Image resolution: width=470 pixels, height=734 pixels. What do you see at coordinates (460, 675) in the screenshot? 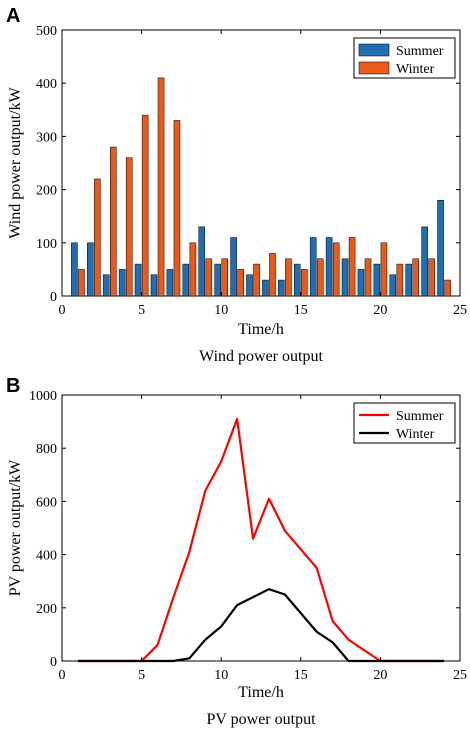
I see `x-tick-label-b: 25` at bounding box center [460, 675].